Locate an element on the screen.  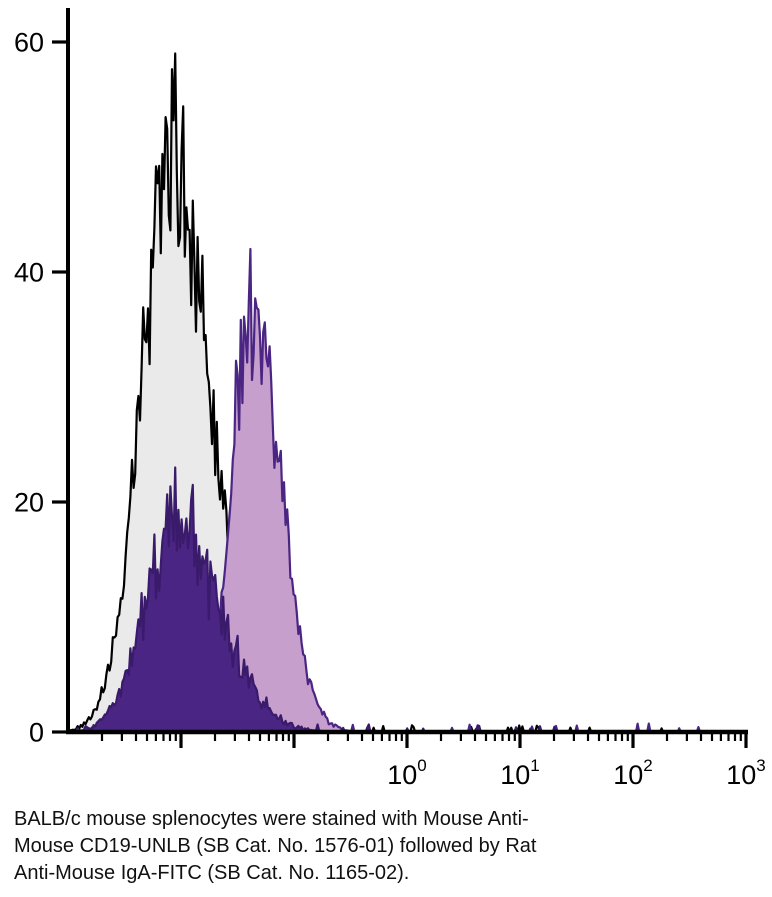
x-tick-label: 10¹ is located at coordinates (520, 773).